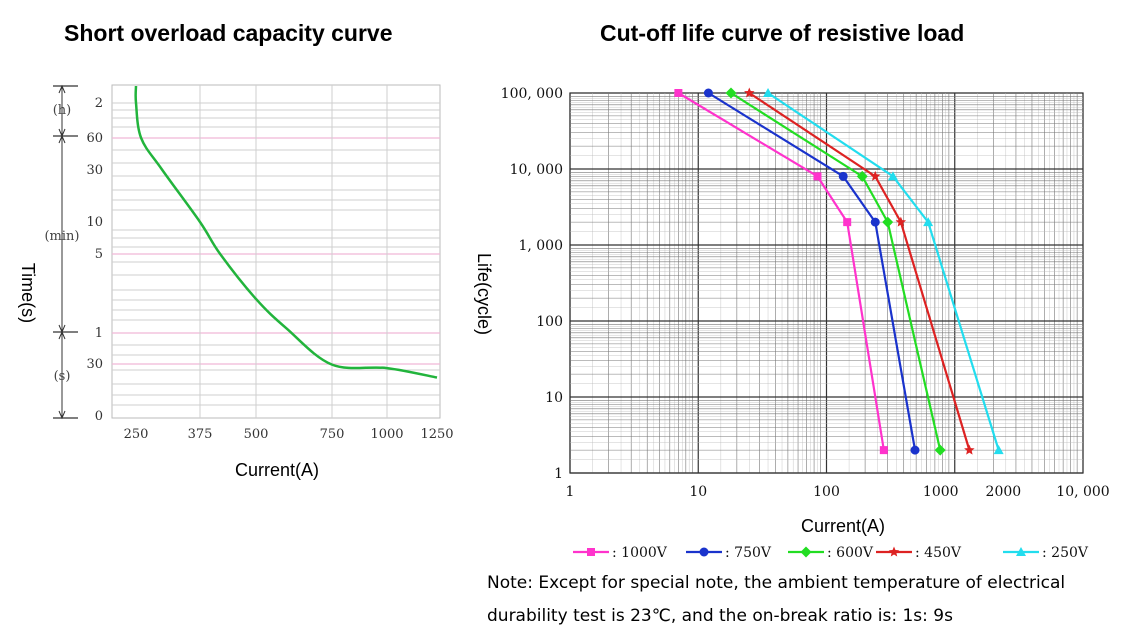 This screenshot has height=644, width=1135. Describe the element at coordinates (554, 398) in the screenshot. I see `chart2-y-tick-label: 10` at that location.